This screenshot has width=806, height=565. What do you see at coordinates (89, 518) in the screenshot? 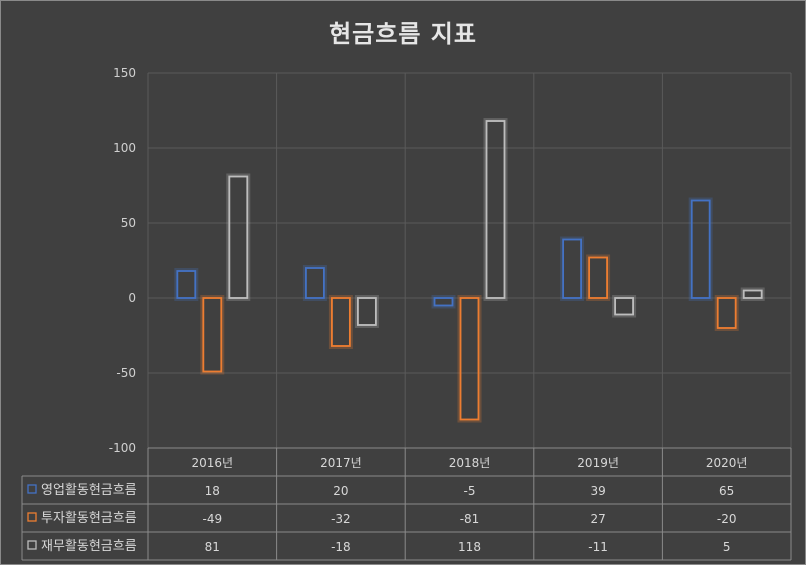
I see `series-label: 투자활동현금흐름` at bounding box center [89, 518].